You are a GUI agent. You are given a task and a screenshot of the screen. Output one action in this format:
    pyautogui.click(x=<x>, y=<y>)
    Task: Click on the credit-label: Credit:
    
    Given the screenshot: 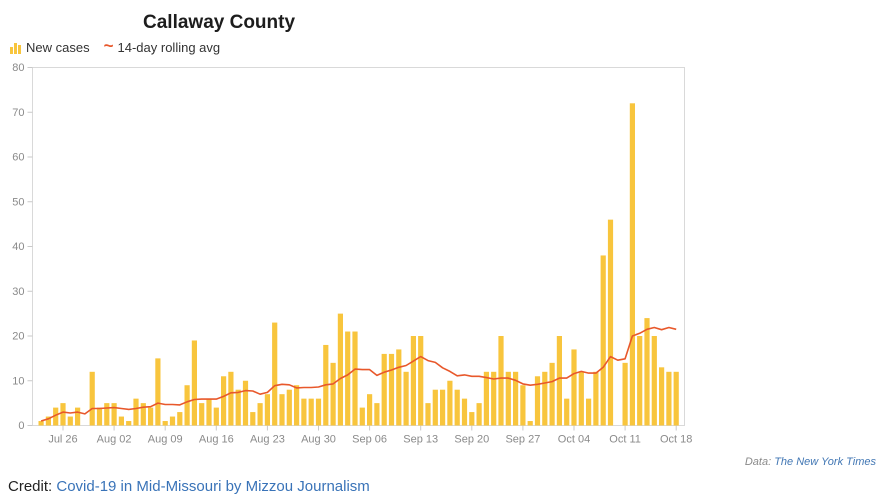 What is the action you would take?
    pyautogui.click(x=30, y=486)
    